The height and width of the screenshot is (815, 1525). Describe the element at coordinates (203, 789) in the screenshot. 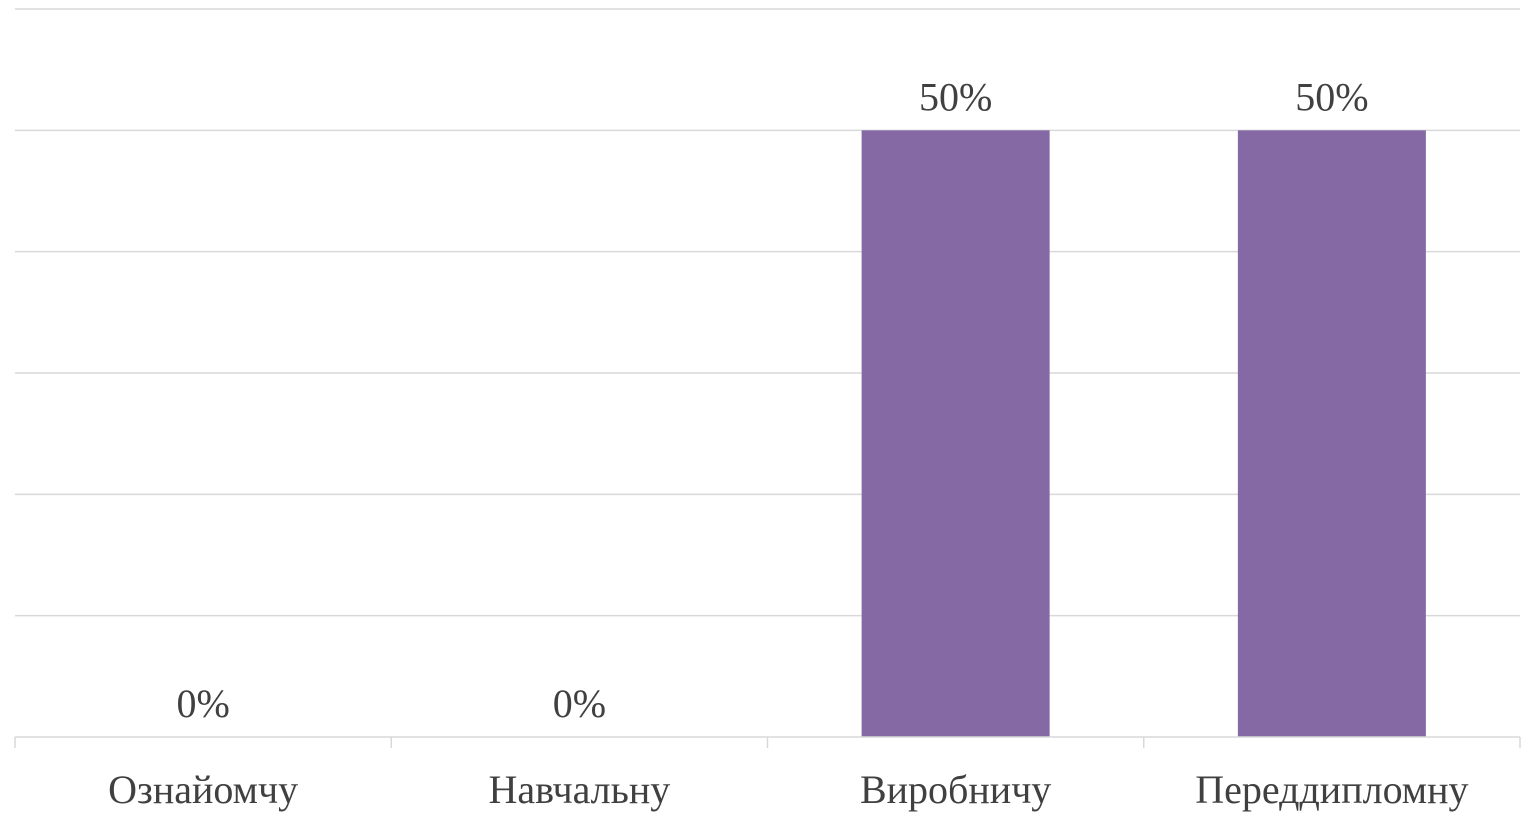

I see `category-label: Ознайомчу` at that location.